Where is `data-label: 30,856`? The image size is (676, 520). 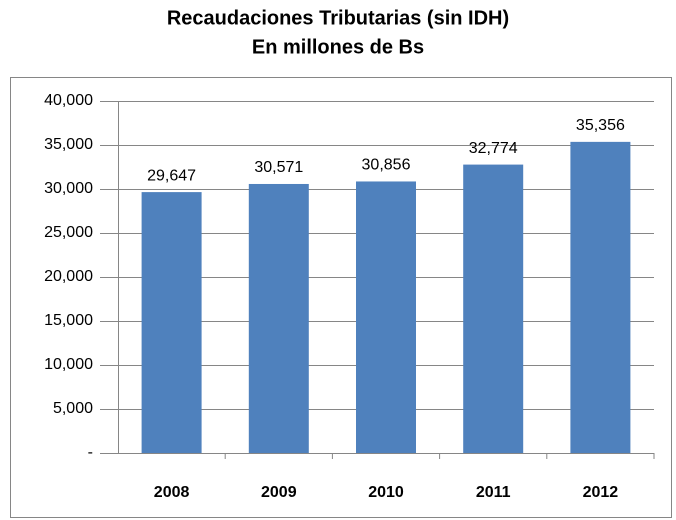 data-label: 30,856 is located at coordinates (386, 165).